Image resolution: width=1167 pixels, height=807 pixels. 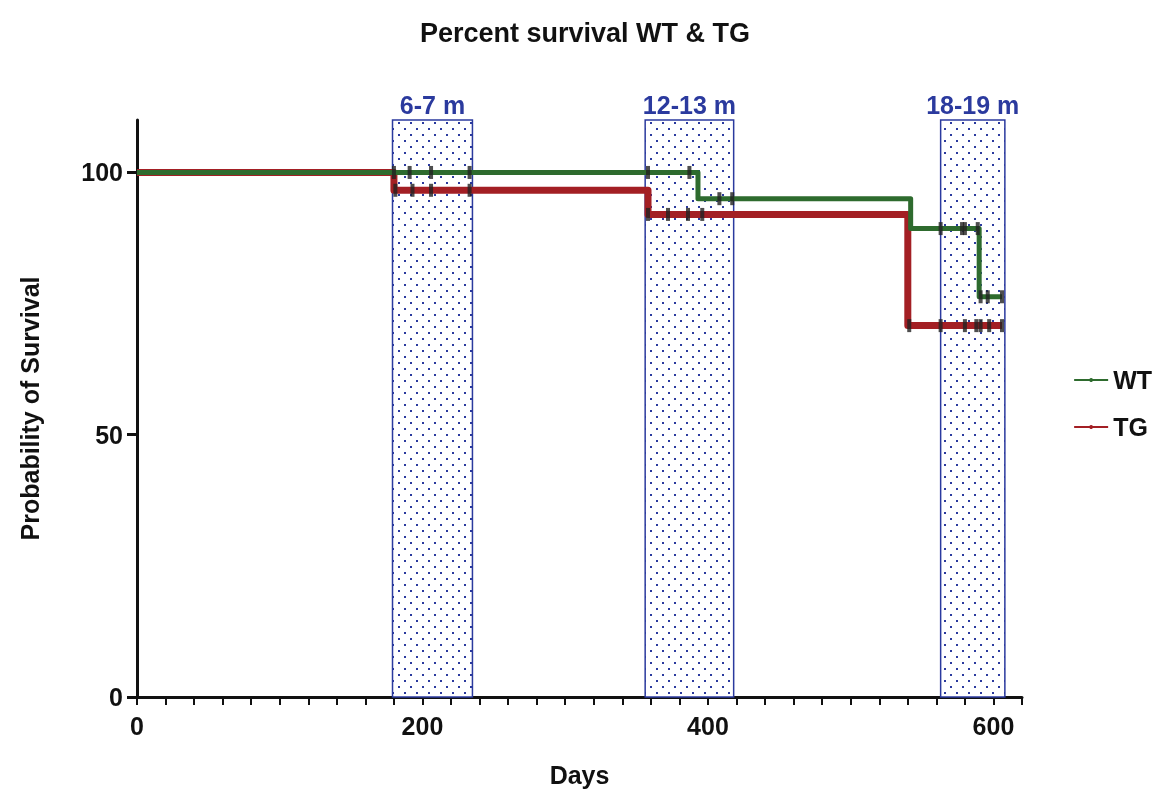 I want to click on legend-label: TG, so click(x=1130, y=427).